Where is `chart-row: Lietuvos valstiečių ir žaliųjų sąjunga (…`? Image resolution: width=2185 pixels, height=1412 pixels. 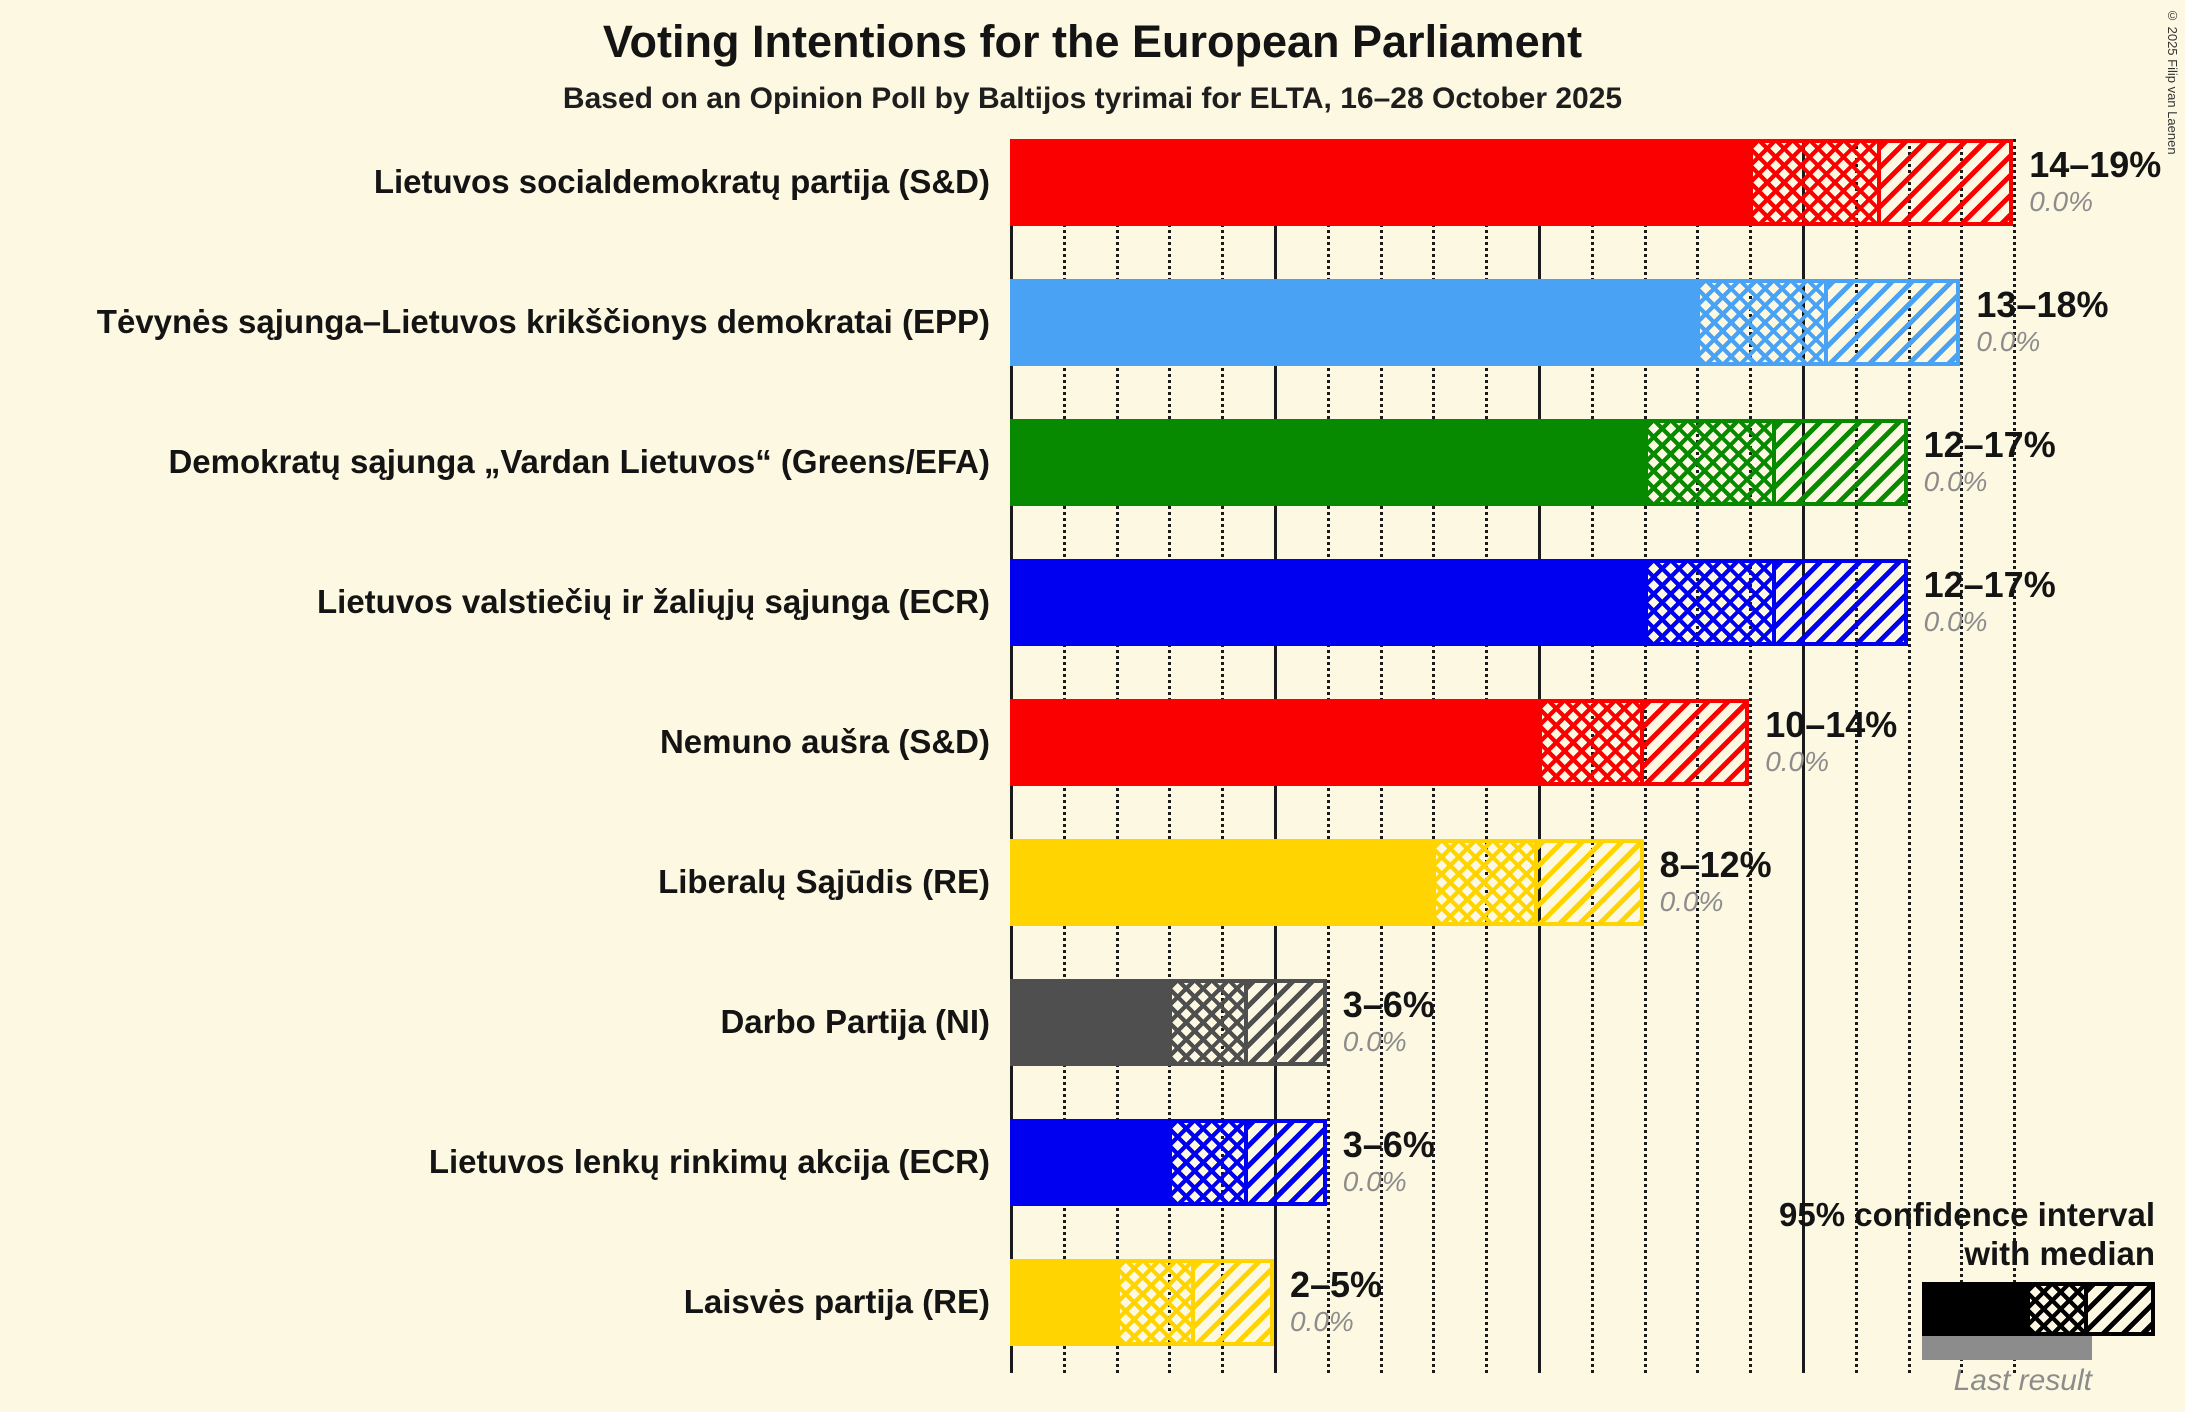 chart-row: Lietuvos valstiečių ir žaliųjų sąjunga (… is located at coordinates (1092, 602).